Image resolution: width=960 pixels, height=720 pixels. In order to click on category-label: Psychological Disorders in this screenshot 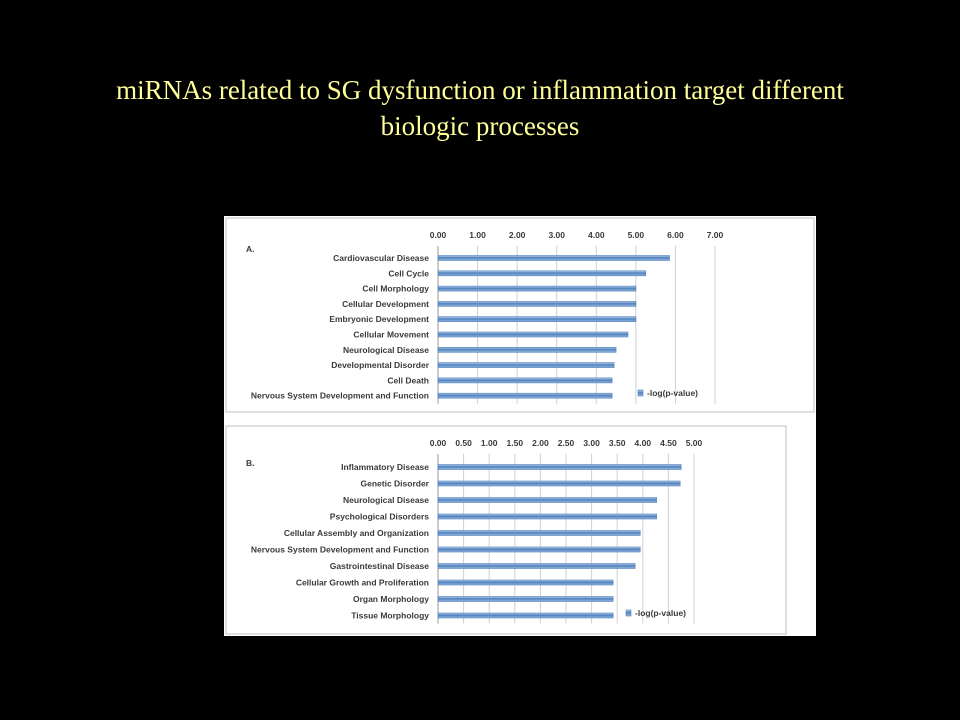, I will do `click(379, 517)`.